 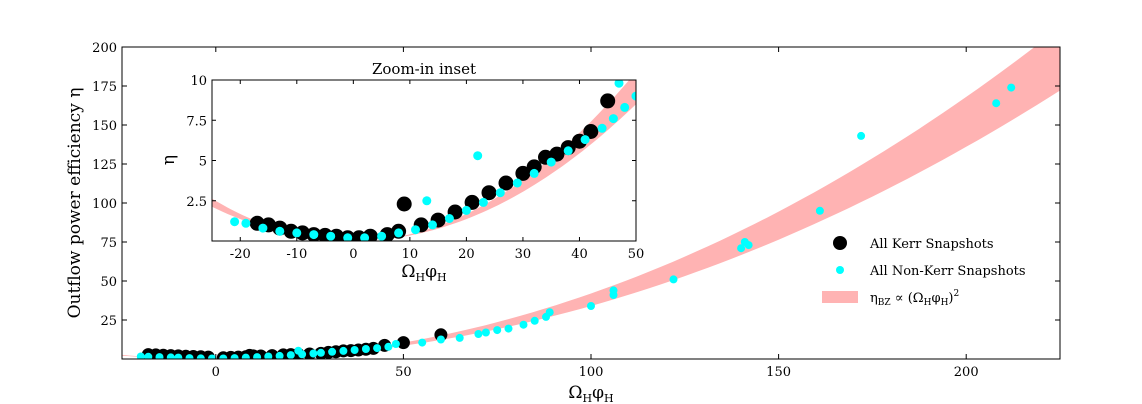 I want to click on legend-marker-non-kerr, so click(x=840, y=270).